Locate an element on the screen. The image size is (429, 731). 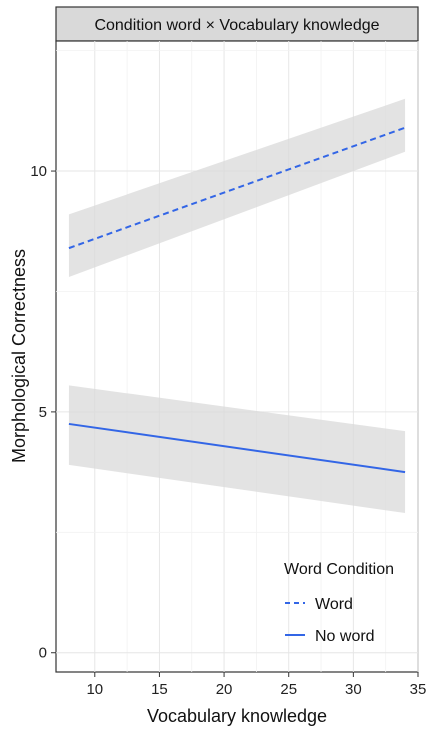
series-line-no-word is located at coordinates (237, 448).